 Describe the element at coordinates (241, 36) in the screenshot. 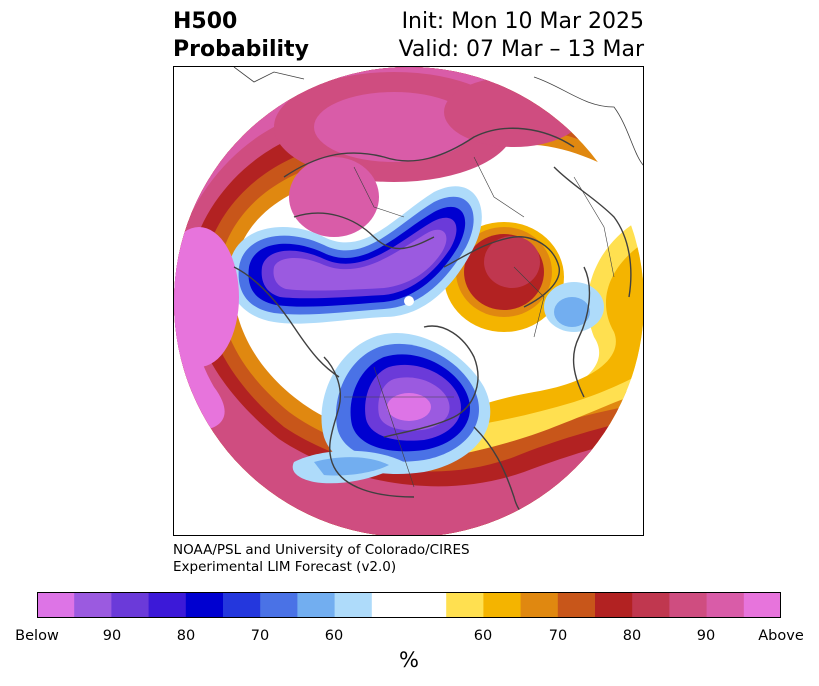

I see `title-left: H500 Probability` at that location.